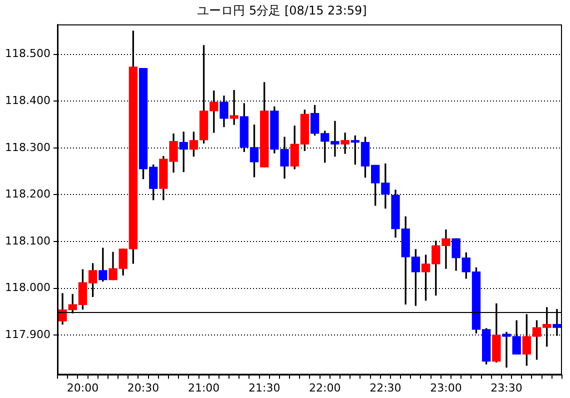 The width and height of the screenshot is (570, 398). What do you see at coordinates (27, 100) in the screenshot?
I see `y-tick-label: 118.400` at bounding box center [27, 100].